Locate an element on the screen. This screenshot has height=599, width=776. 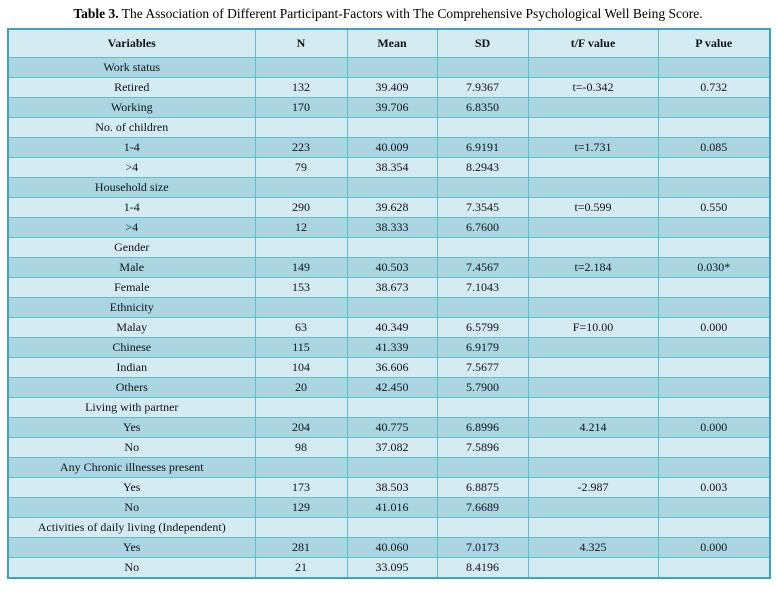
table-row: Yes 281 40.060 7.0173 4.325 0.000 is located at coordinates (389, 547).